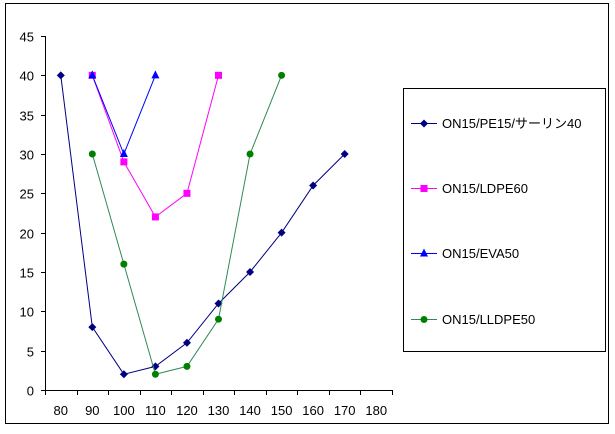 This screenshot has width=615, height=434. Describe the element at coordinates (27, 273) in the screenshot. I see `y-tick-label: 15` at that location.